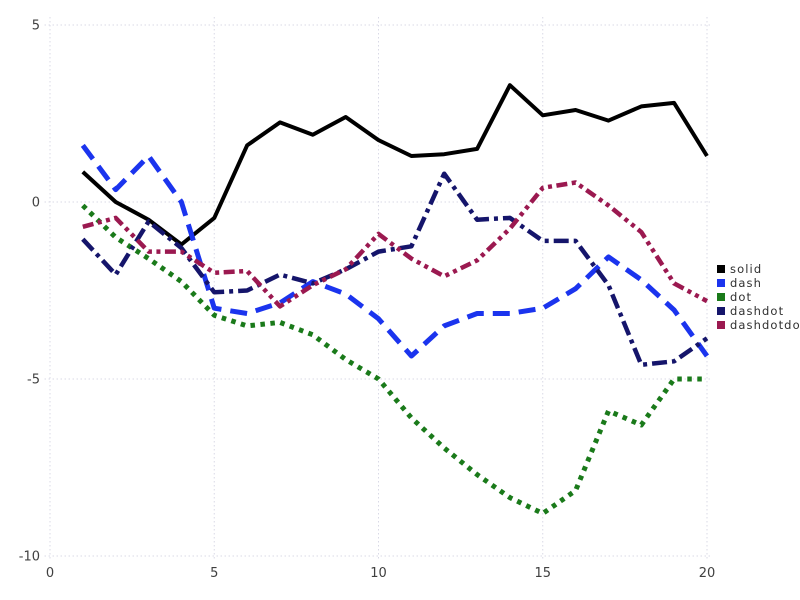 The width and height of the screenshot is (800, 600). What do you see at coordinates (50, 573) in the screenshot?
I see `x-tick-label-0: 0` at bounding box center [50, 573].